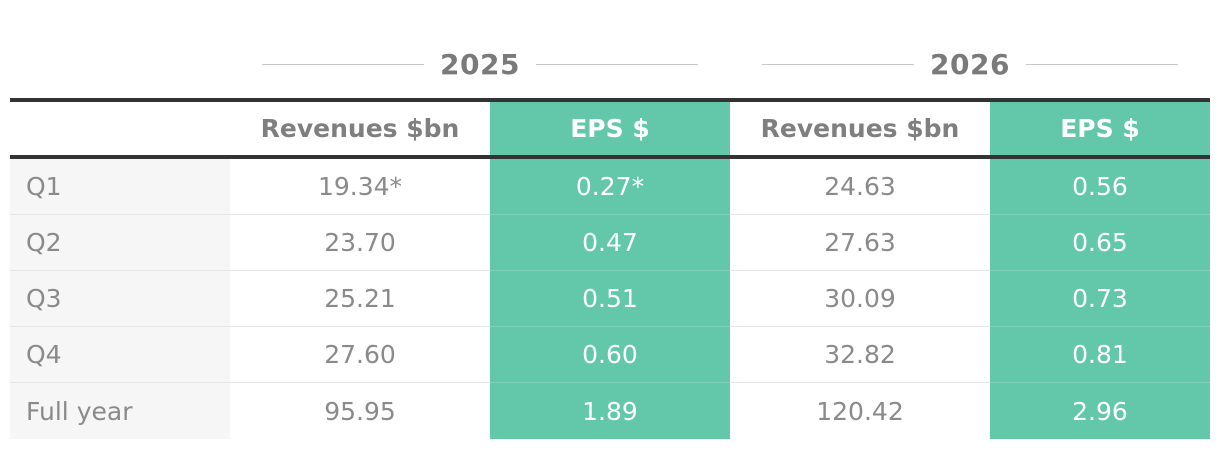  What do you see at coordinates (360, 128) in the screenshot?
I see `header-revenues-2025: Revenues $bn` at bounding box center [360, 128].